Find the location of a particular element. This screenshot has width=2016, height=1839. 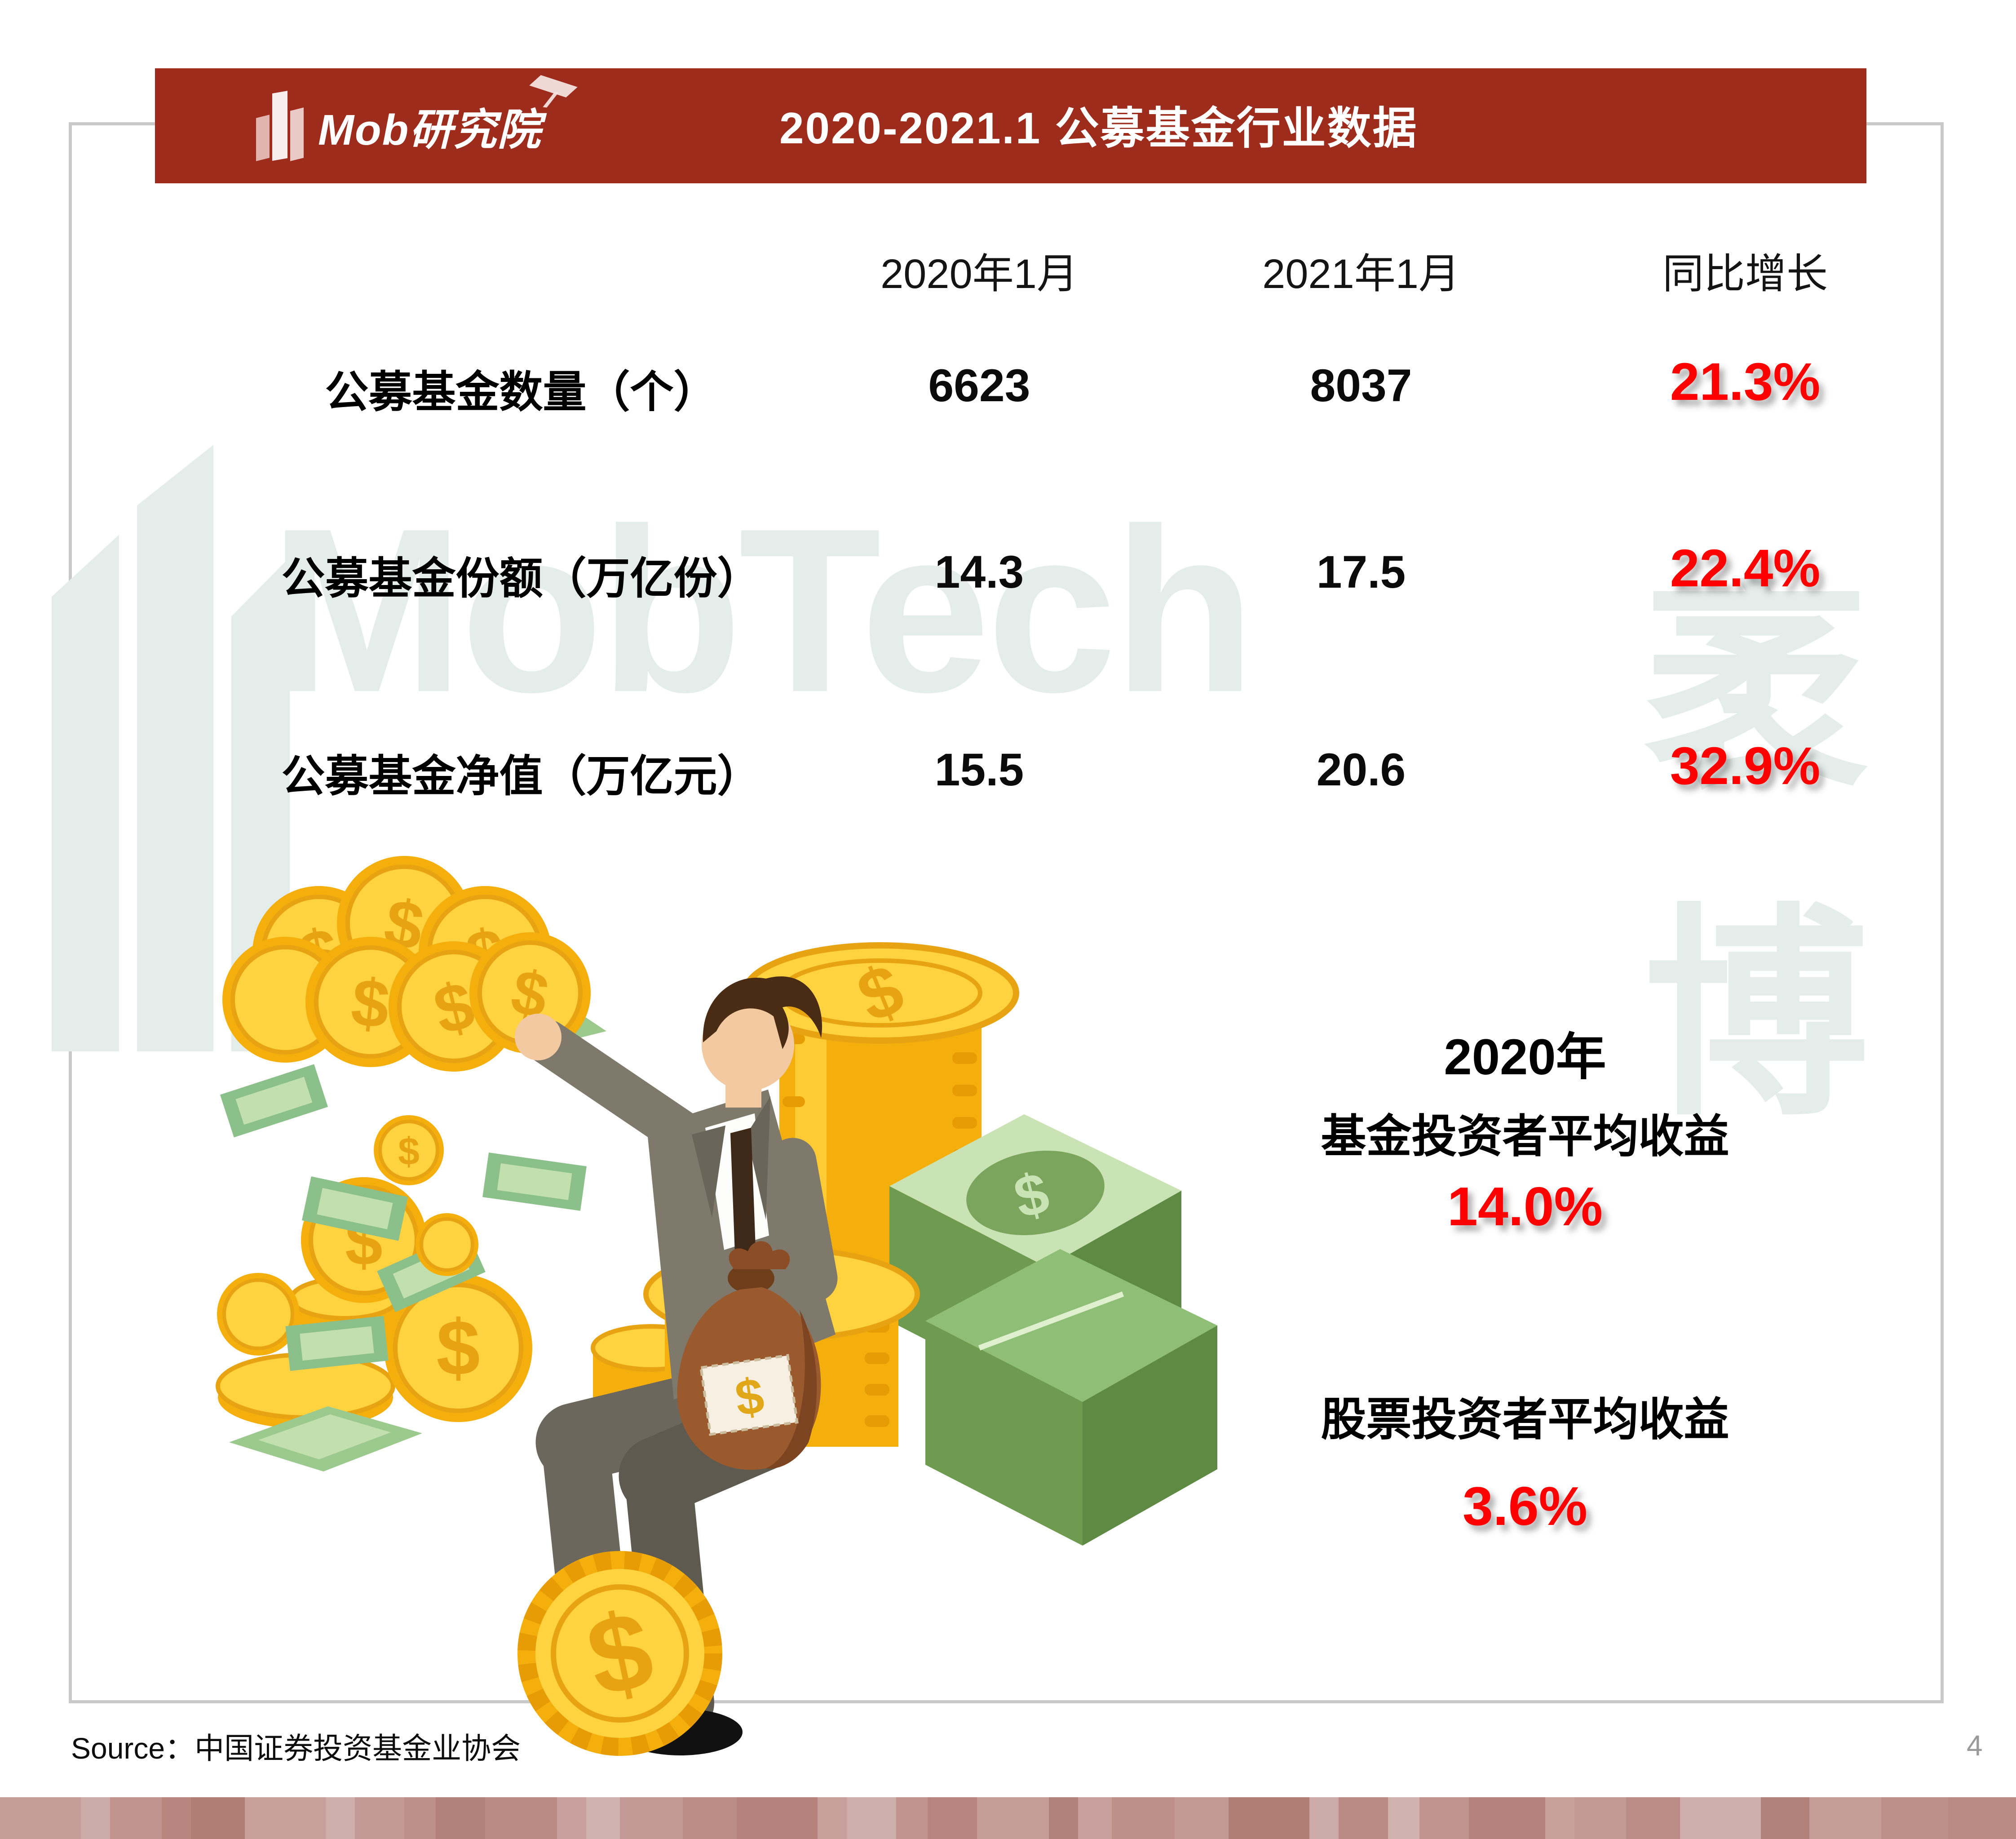

value-fund-count-2020: 6623 is located at coordinates (979, 385).